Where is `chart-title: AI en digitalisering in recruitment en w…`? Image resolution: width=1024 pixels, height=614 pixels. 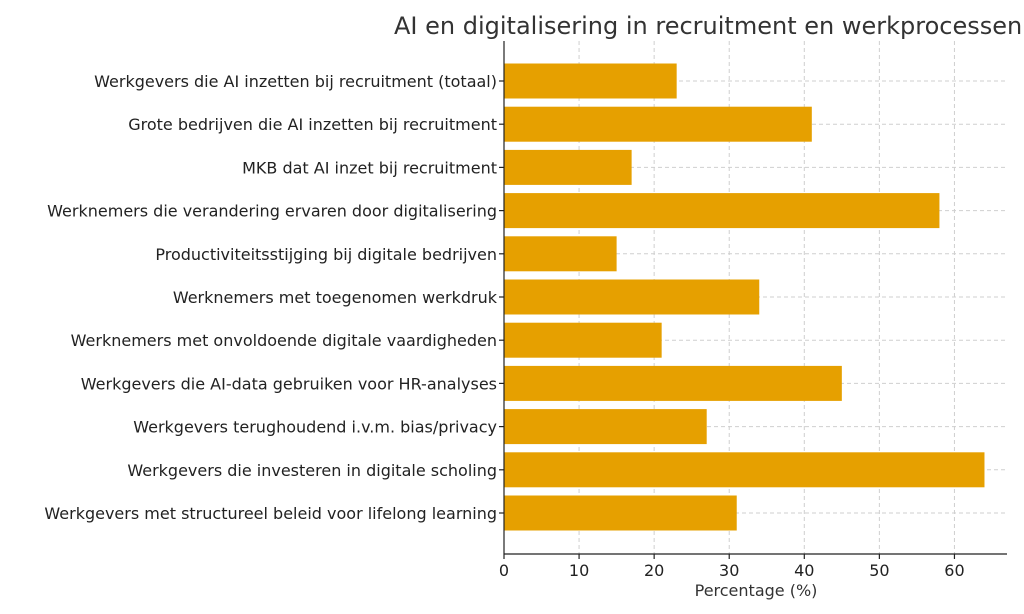
chart-title: AI en digitalisering in recruitment en w… is located at coordinates (709, 26).